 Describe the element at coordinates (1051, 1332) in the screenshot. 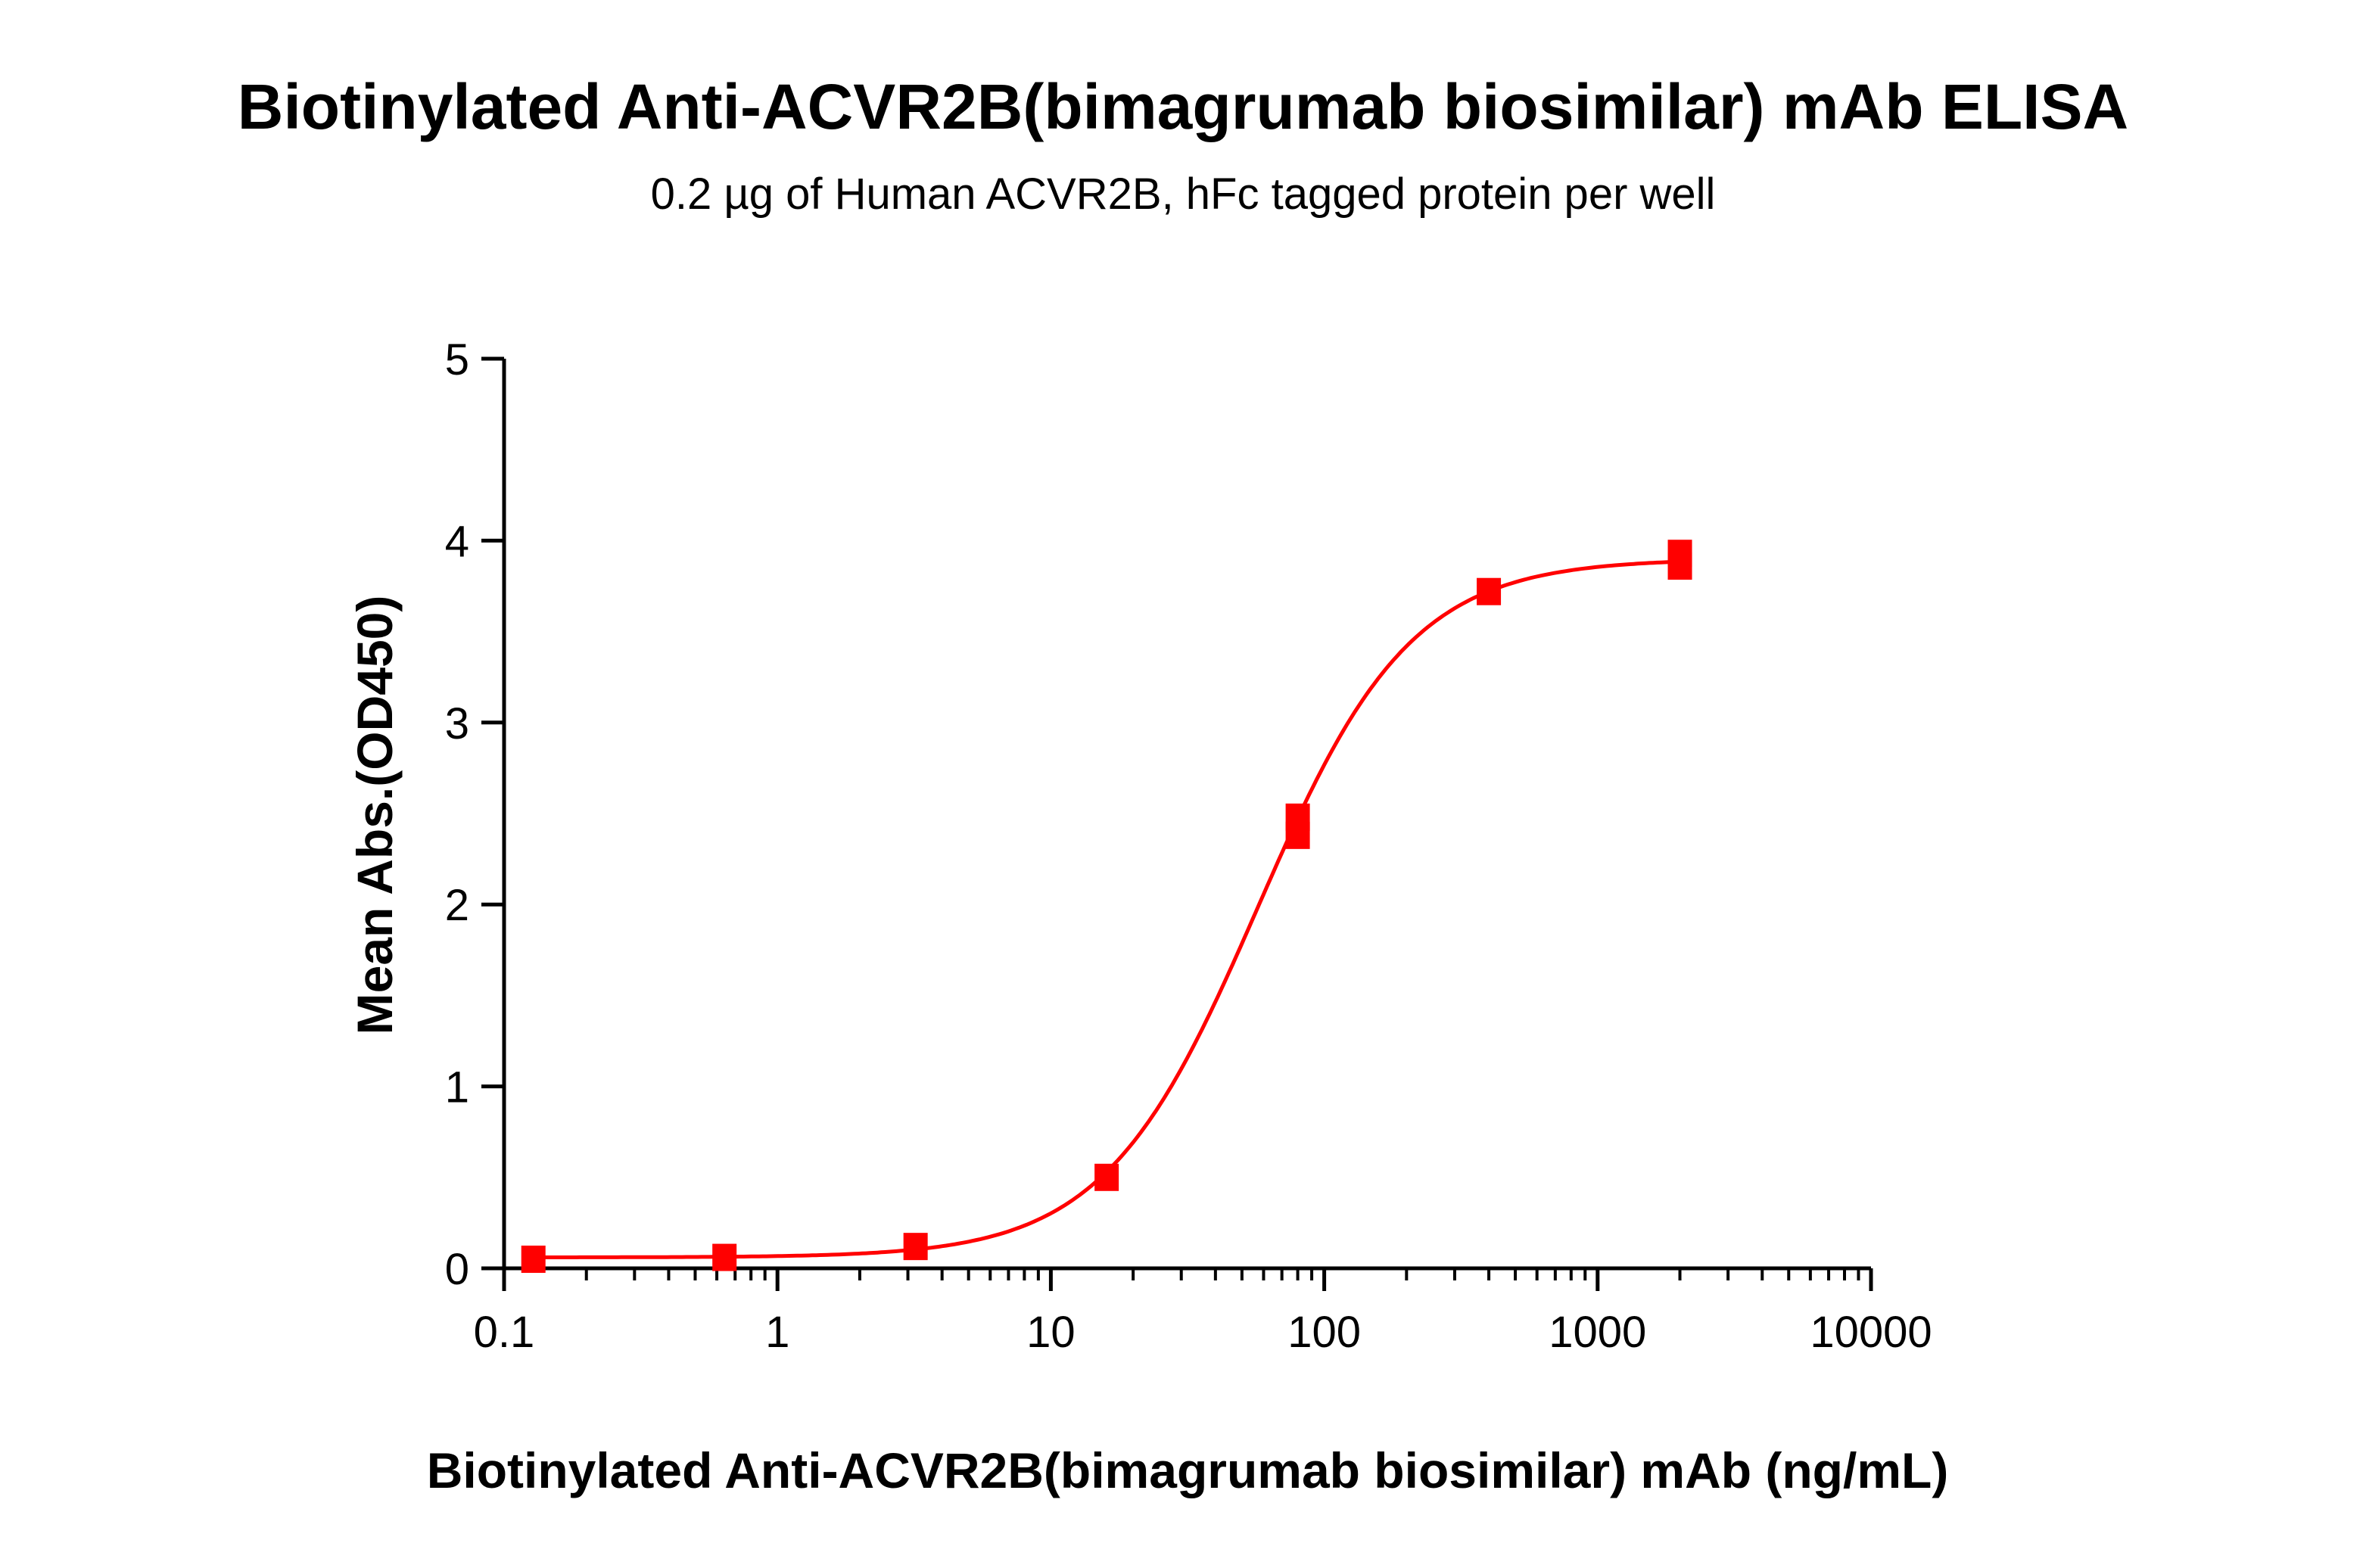

I see `x-tick-label: 10` at that location.